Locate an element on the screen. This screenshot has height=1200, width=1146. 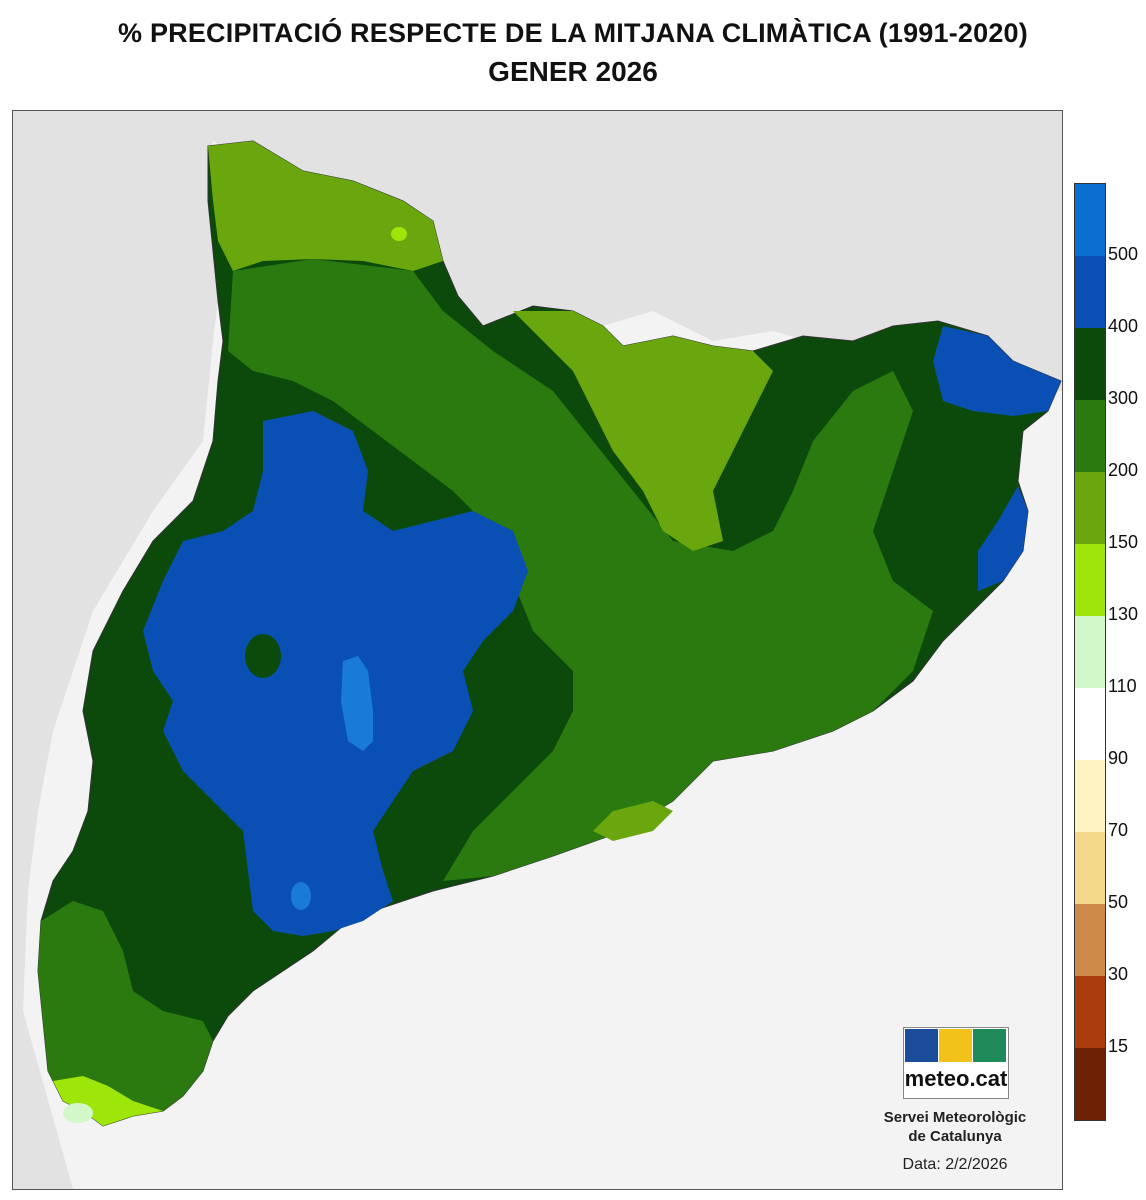
organization-name: Servei Meteorològic de Catalunya is located at coordinates (955, 1127).